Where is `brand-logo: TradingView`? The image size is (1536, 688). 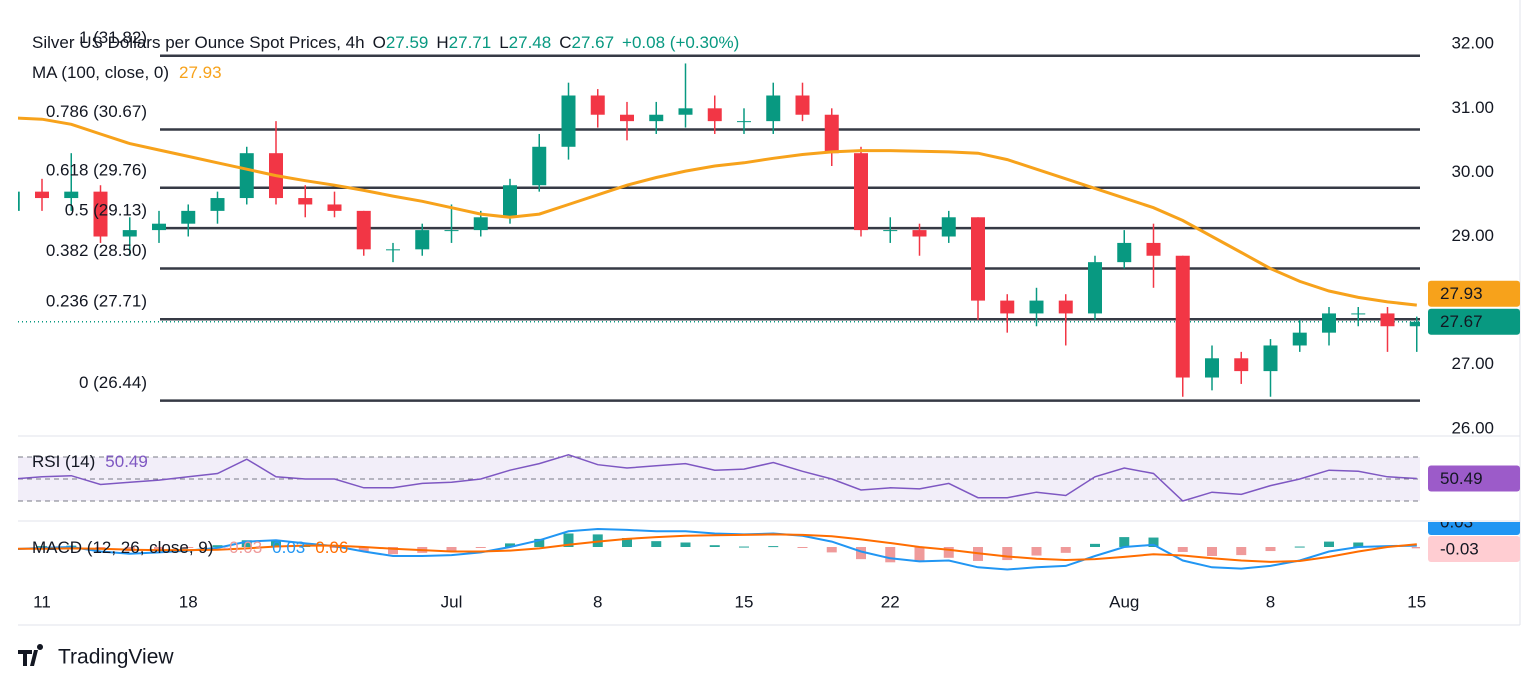 brand-logo: TradingView is located at coordinates (96, 656).